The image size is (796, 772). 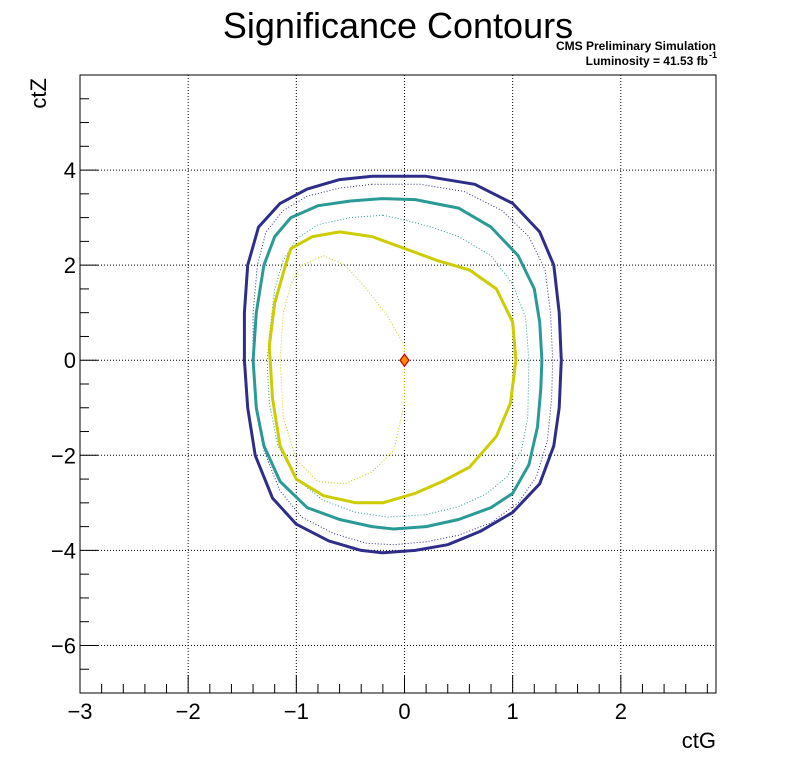 I want to click on x-tick-label: 2, so click(x=621, y=711).